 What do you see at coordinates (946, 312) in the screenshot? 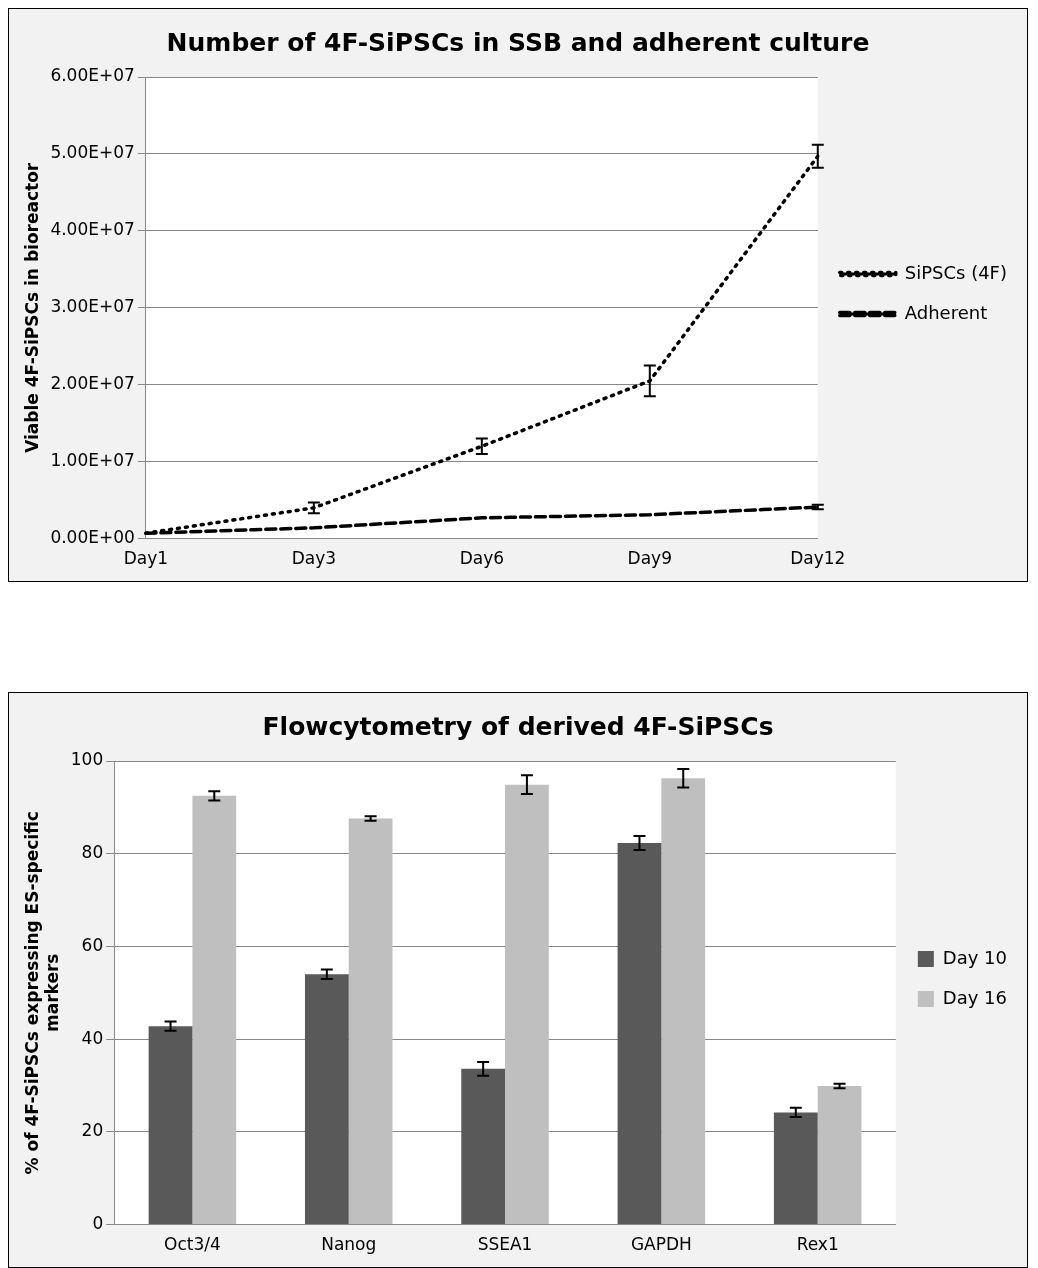
I see `legend-label: Adherent` at bounding box center [946, 312].